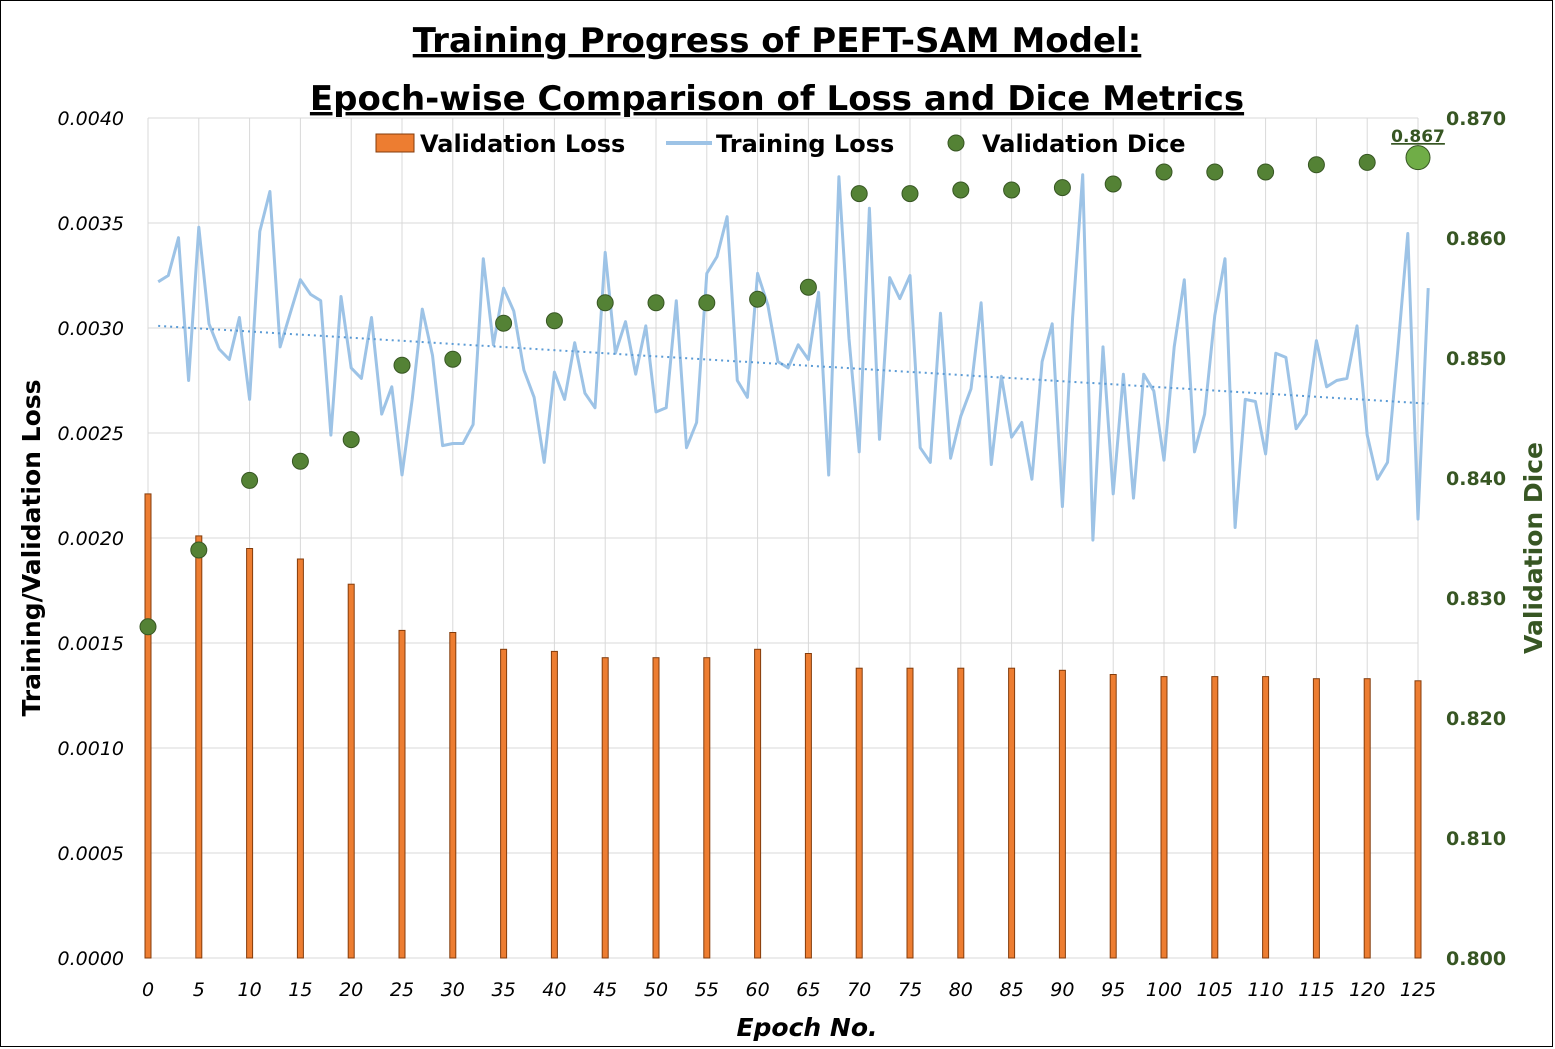 This screenshot has width=1555, height=1049. Describe the element at coordinates (605, 990) in the screenshot. I see `x-tick-label: 45` at that location.